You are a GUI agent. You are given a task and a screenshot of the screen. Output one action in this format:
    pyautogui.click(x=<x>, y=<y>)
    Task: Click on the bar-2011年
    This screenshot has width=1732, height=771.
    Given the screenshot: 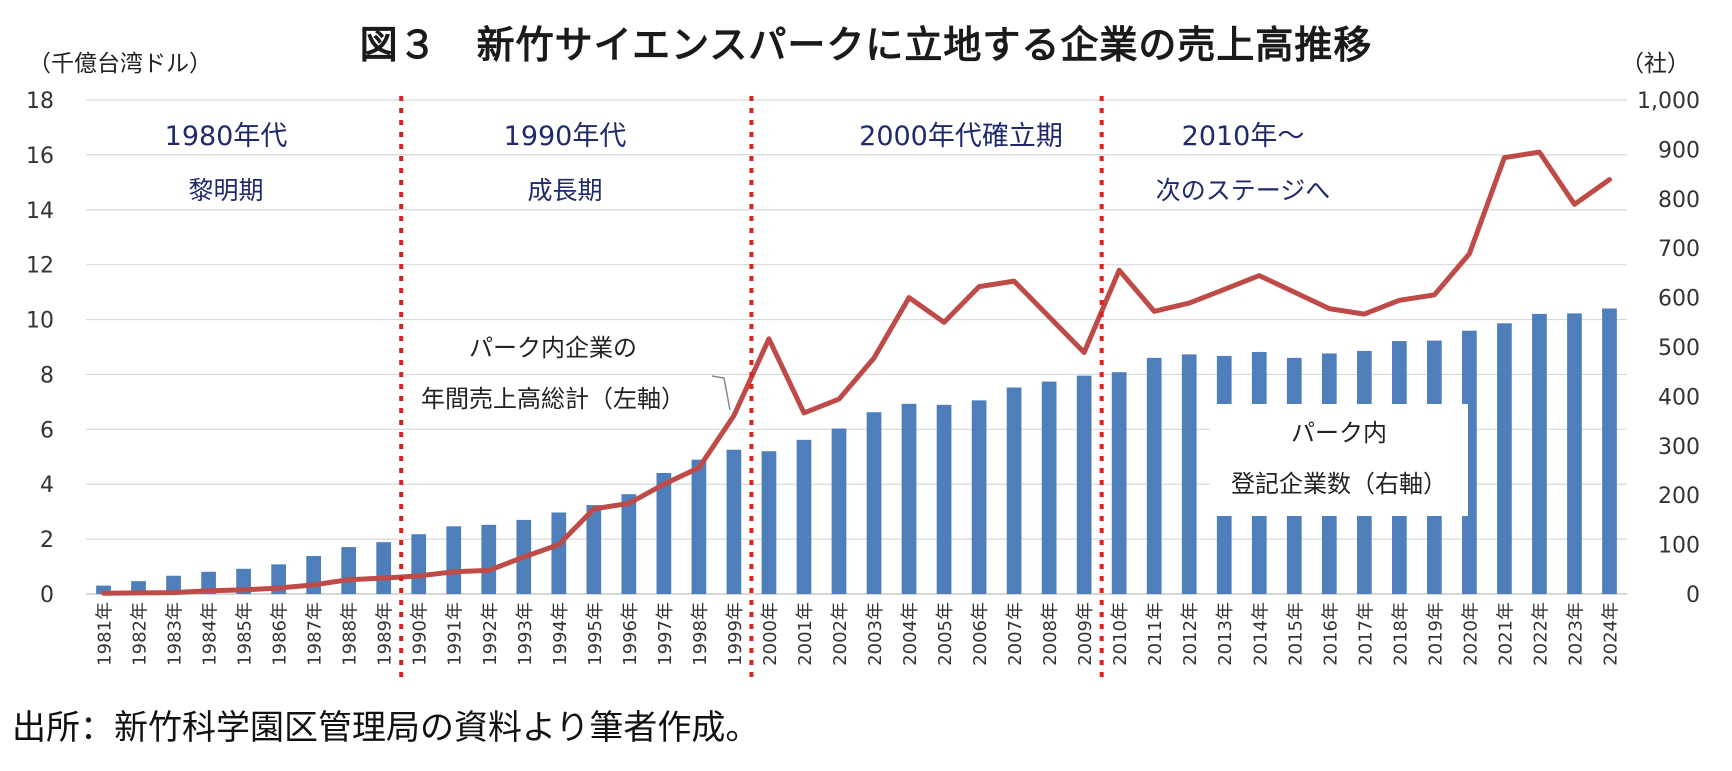 What is the action you would take?
    pyautogui.click(x=1154, y=475)
    